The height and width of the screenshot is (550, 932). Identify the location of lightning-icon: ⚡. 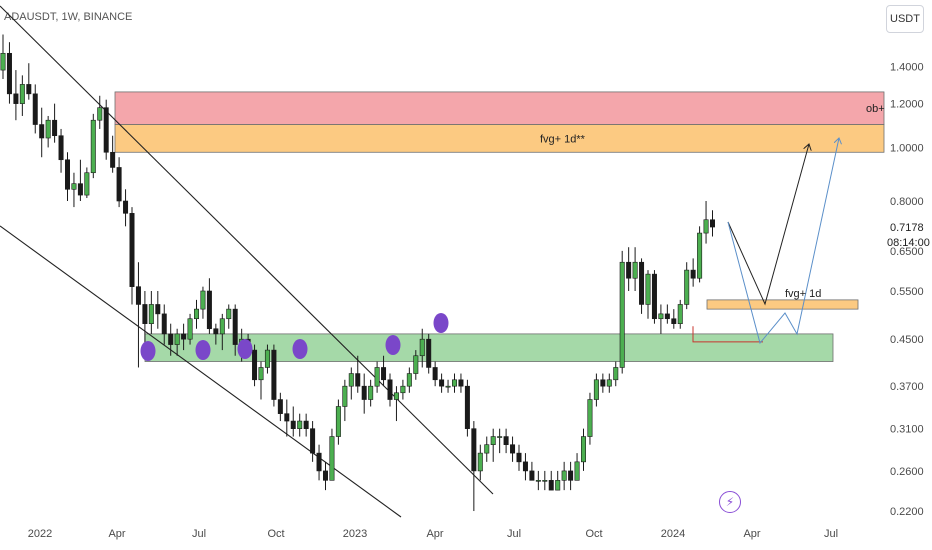
(730, 502).